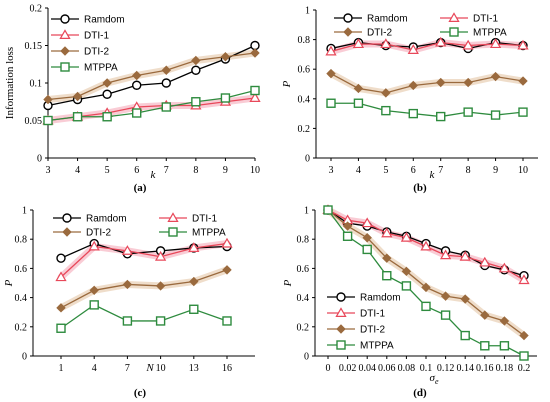 This screenshot has width=550, height=402. Describe the element at coordinates (303, 240) in the screenshot. I see `y-tick-label: 0.8` at that location.